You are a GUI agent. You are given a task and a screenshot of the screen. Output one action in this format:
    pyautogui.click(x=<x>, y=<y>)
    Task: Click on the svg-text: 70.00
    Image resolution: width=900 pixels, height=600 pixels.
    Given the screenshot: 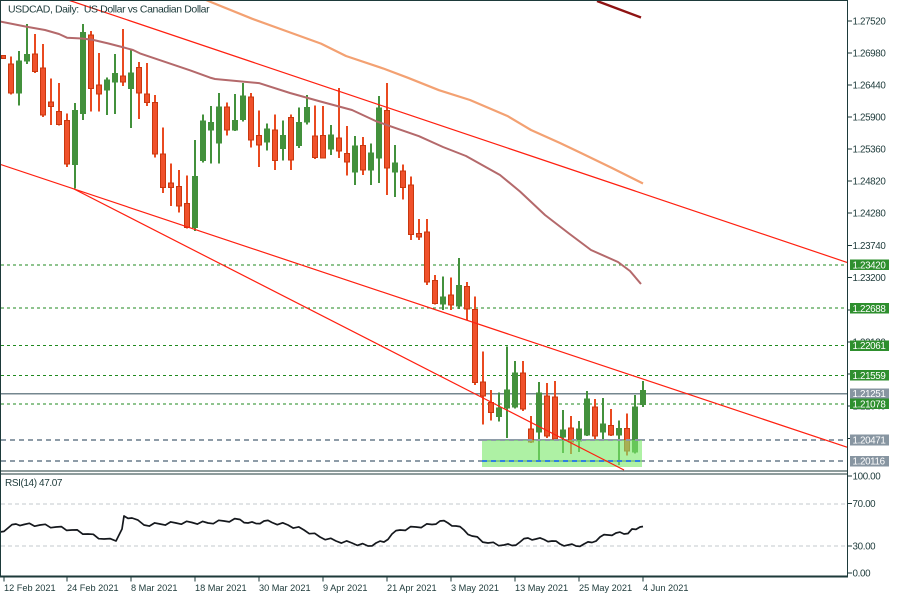 What is the action you would take?
    pyautogui.click(x=865, y=504)
    